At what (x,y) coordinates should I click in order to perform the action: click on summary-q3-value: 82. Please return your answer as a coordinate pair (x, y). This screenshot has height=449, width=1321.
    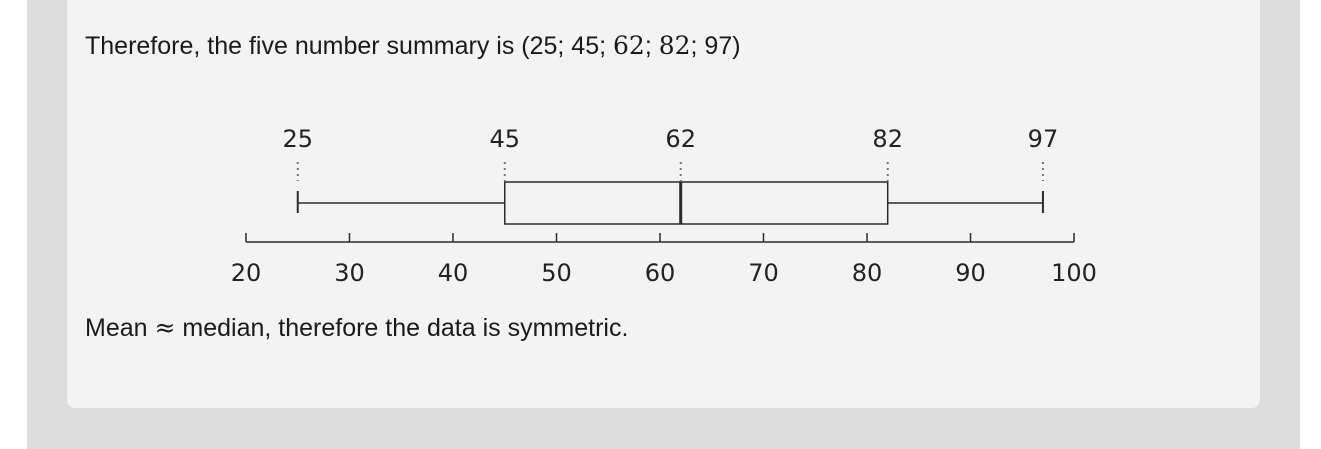
    Looking at the image, I should click on (674, 45).